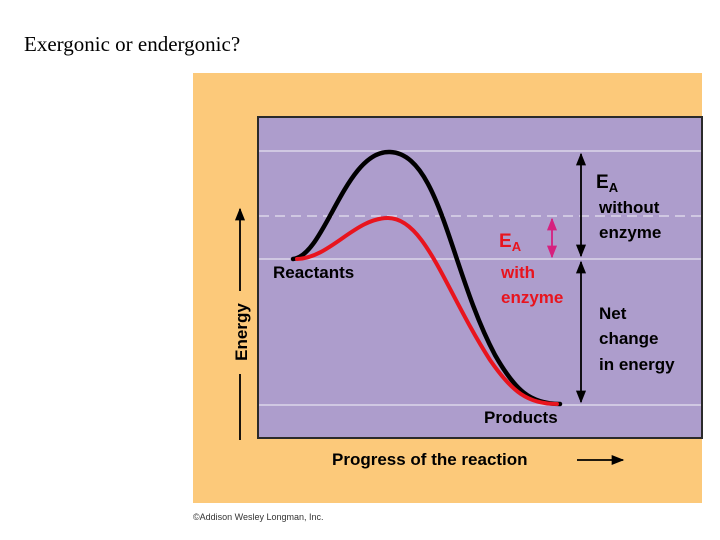 The image size is (720, 540). I want to click on x-axis-label: Progress of the reaction, so click(430, 459).